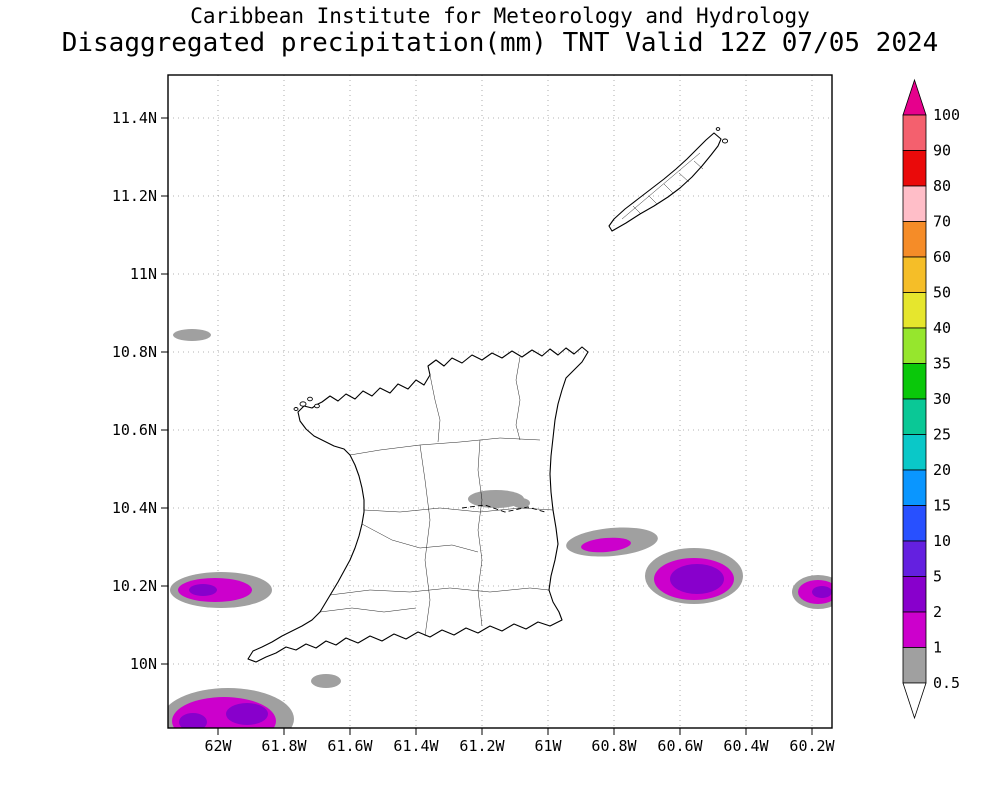  What do you see at coordinates (134, 352) in the screenshot?
I see `lat-label: 10.8N` at bounding box center [134, 352].